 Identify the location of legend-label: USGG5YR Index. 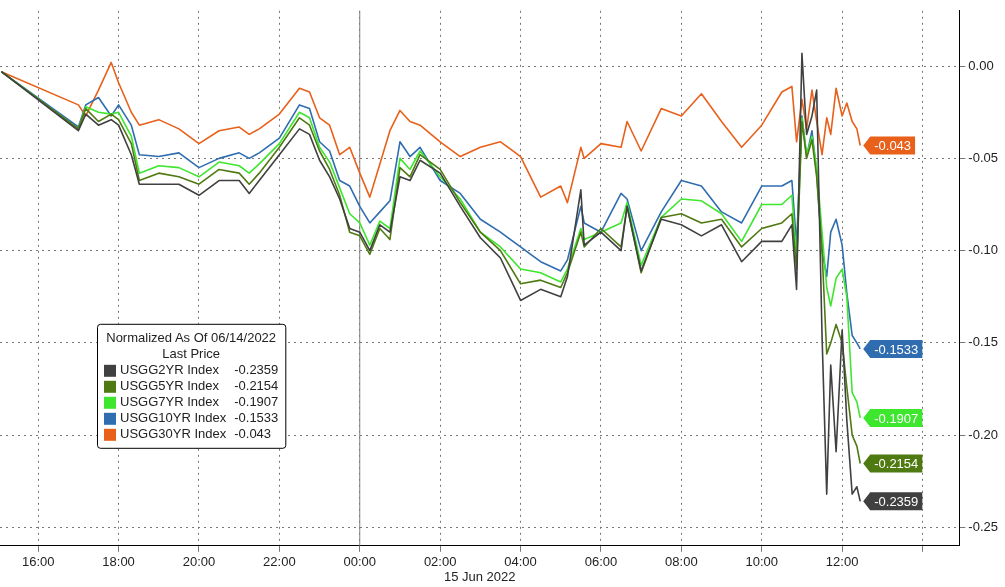
(170, 386).